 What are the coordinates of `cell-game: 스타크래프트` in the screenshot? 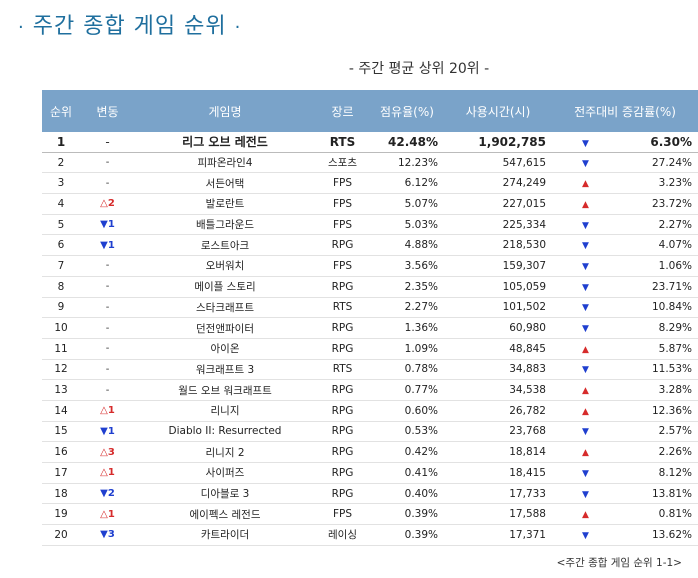 It's located at (225, 308).